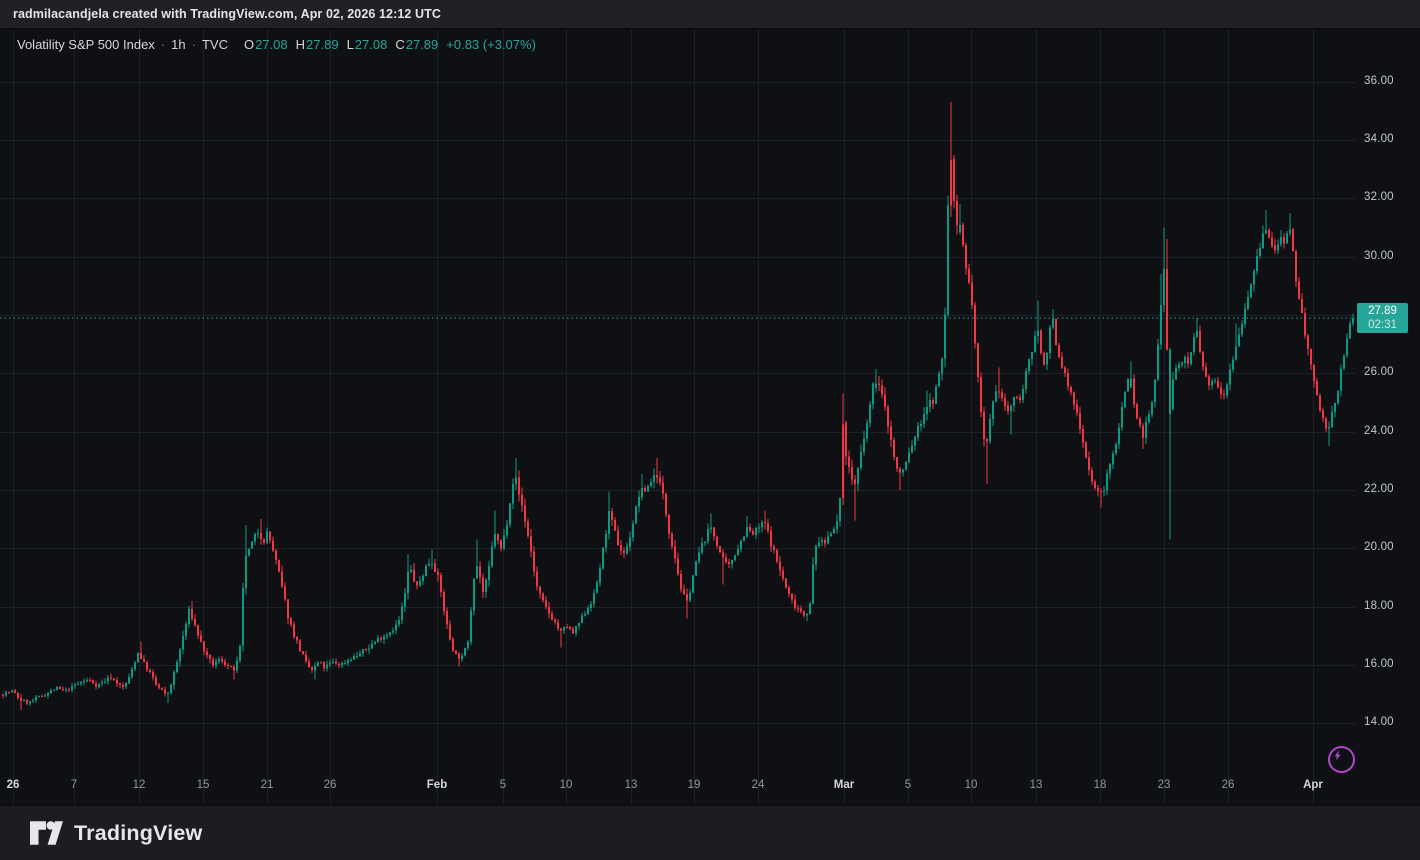  Describe the element at coordinates (86, 44) in the screenshot. I see `symbol-name: Volatility S&P 500 Index` at that location.